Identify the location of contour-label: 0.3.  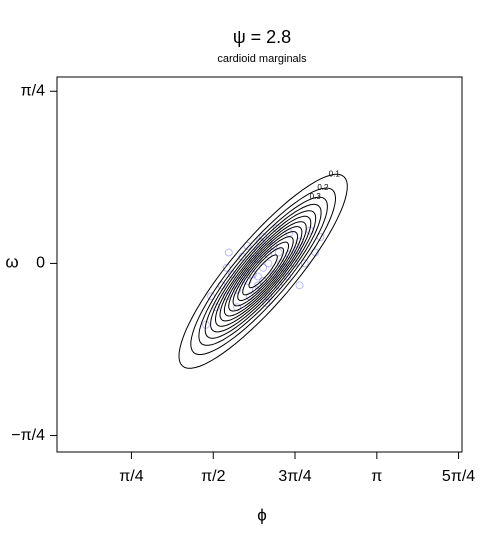
(316, 196).